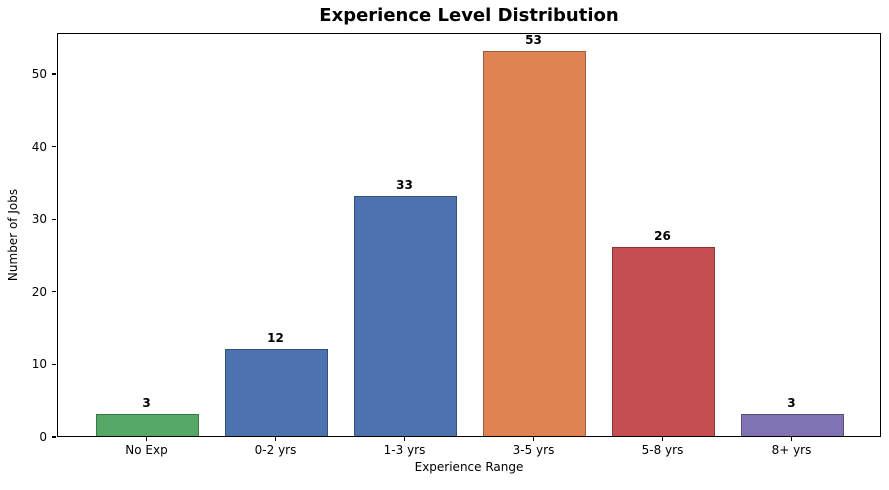  I want to click on x-tick-label: 0-2 yrs, so click(275, 450).